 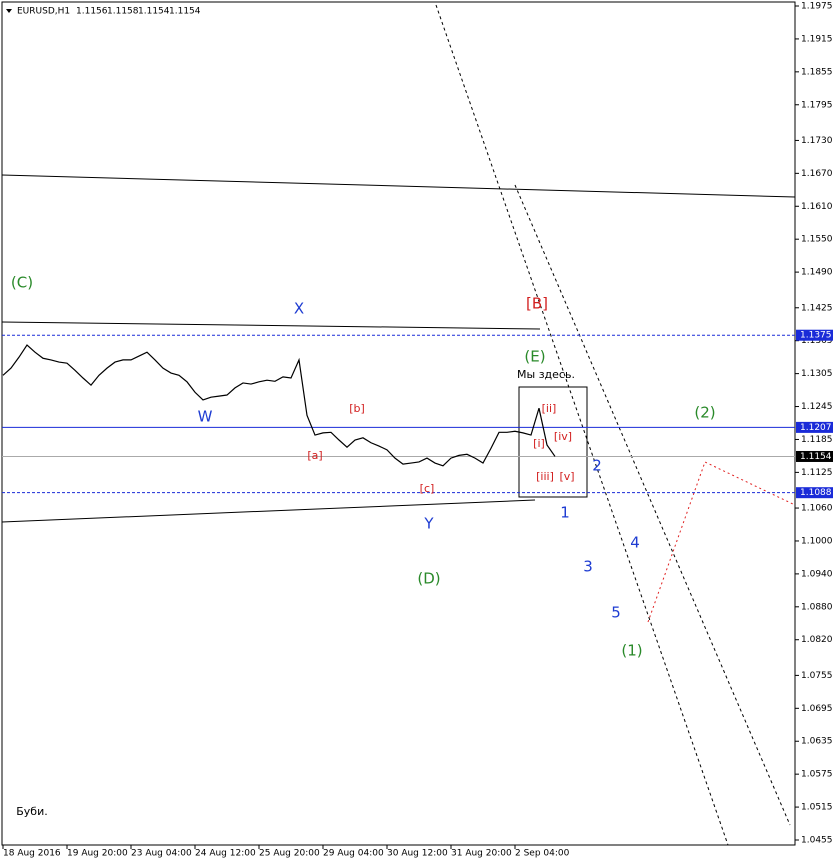 I want to click on wave-label: Мы здесь., so click(x=546, y=374).